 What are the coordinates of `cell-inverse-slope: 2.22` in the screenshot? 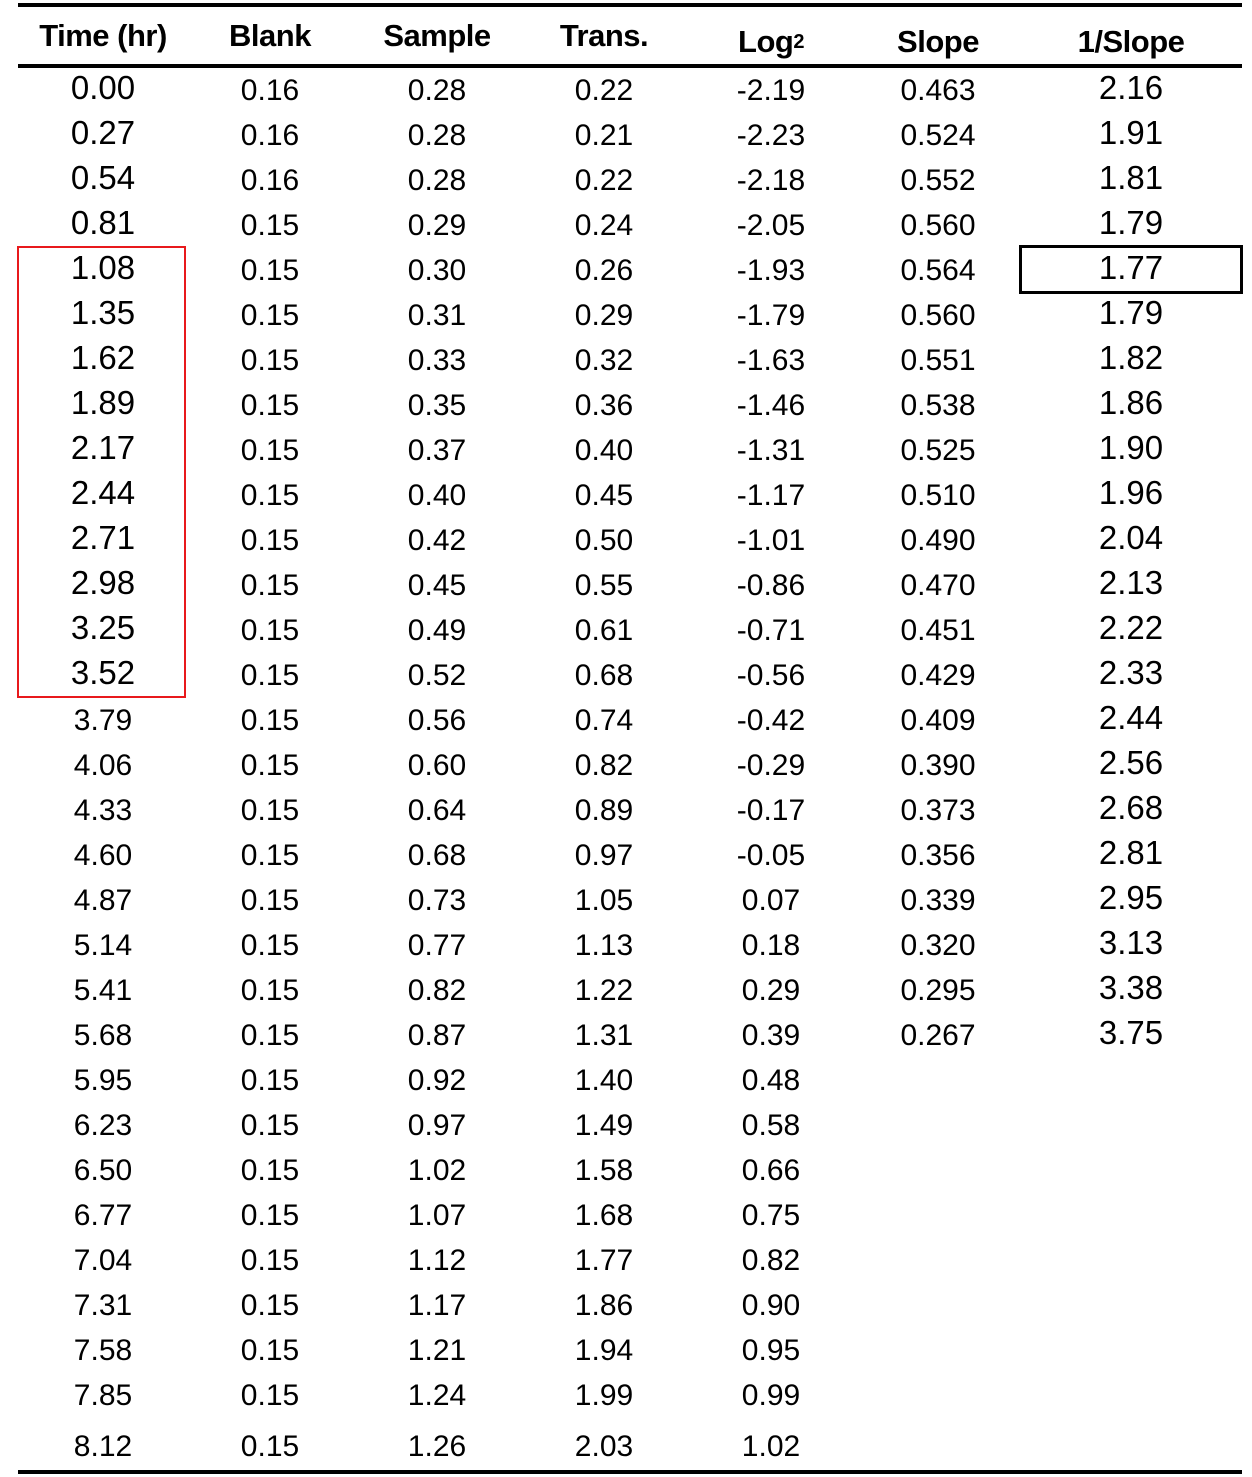 It's located at (1131, 627).